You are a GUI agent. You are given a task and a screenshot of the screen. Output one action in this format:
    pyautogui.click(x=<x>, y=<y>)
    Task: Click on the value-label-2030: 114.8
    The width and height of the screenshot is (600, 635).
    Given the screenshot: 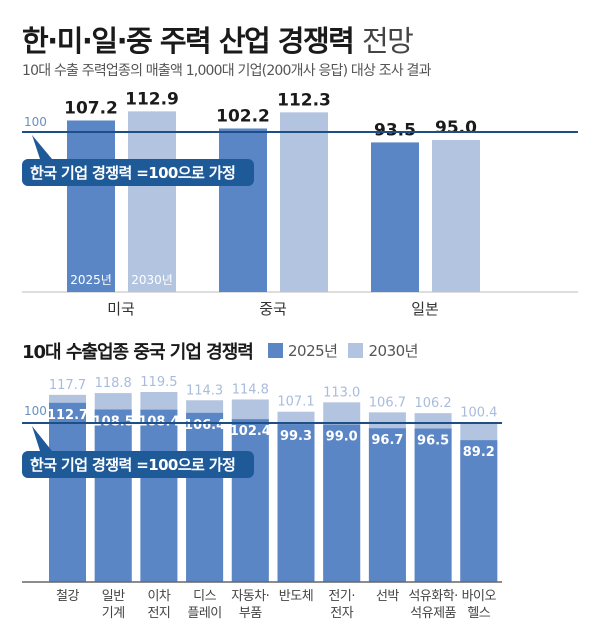 What is the action you would take?
    pyautogui.click(x=250, y=389)
    